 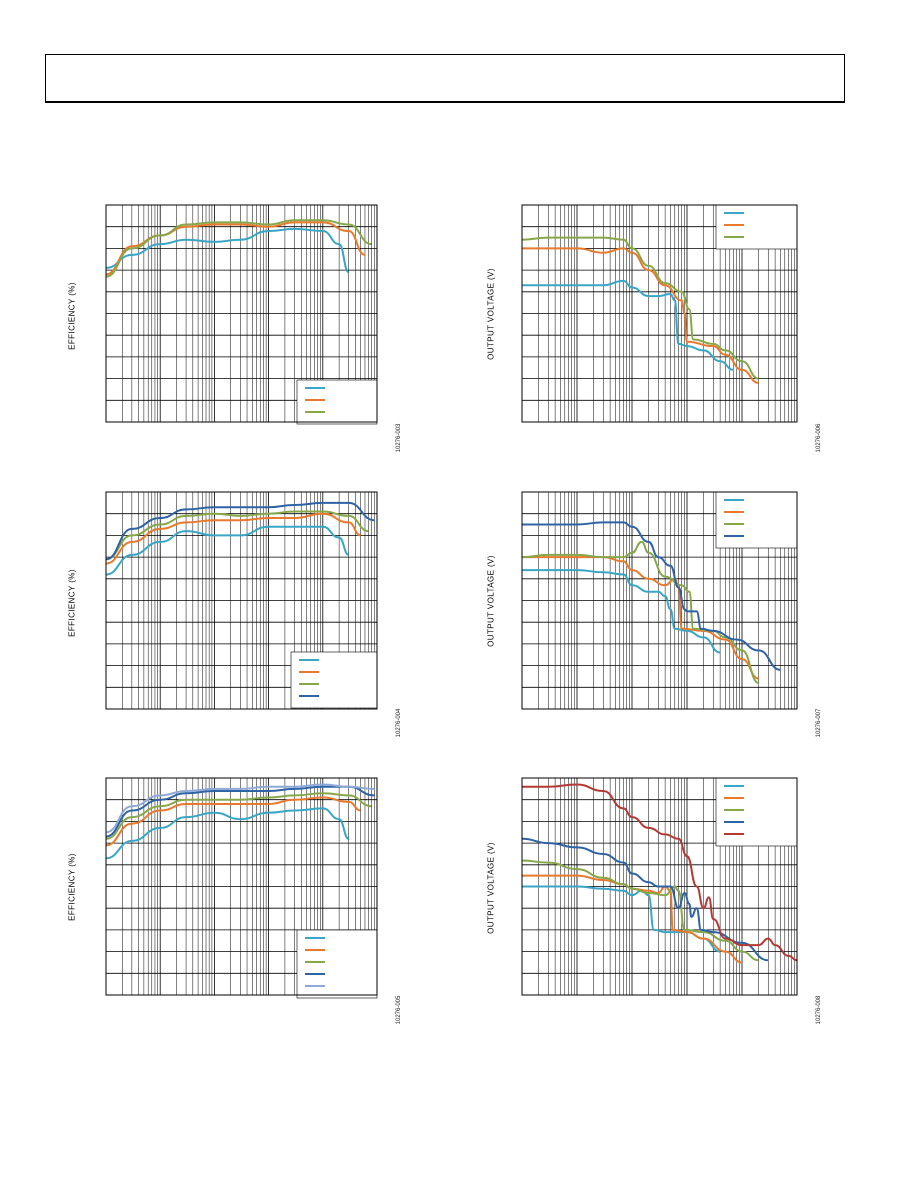 I want to click on figure-id: 10276-008, so click(x=819, y=1010).